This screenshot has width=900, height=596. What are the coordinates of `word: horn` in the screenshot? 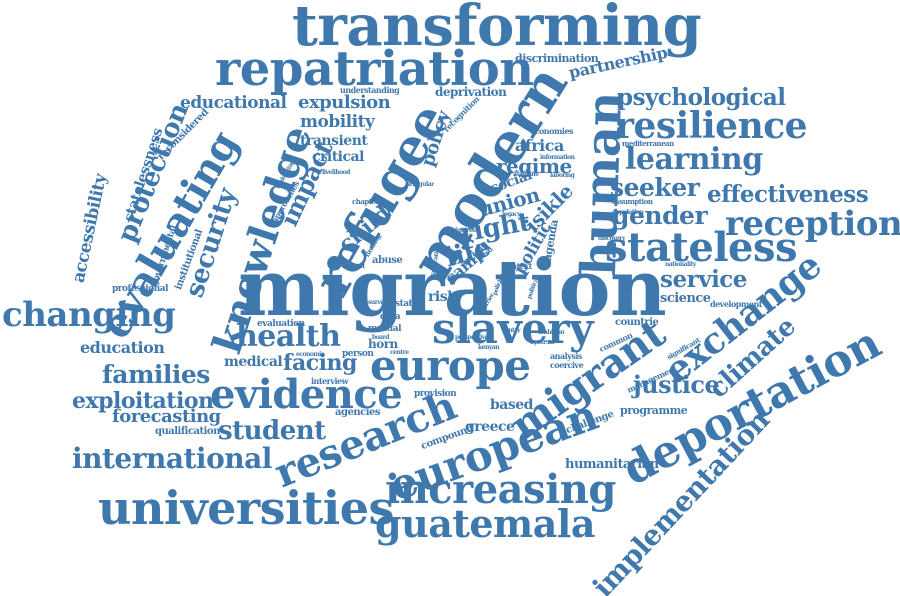 It's located at (383, 344).